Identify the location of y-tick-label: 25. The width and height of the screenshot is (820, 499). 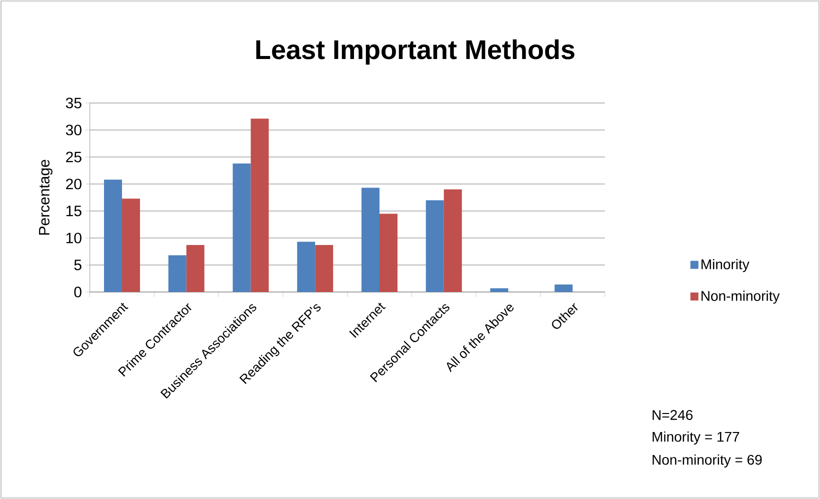
(74, 157).